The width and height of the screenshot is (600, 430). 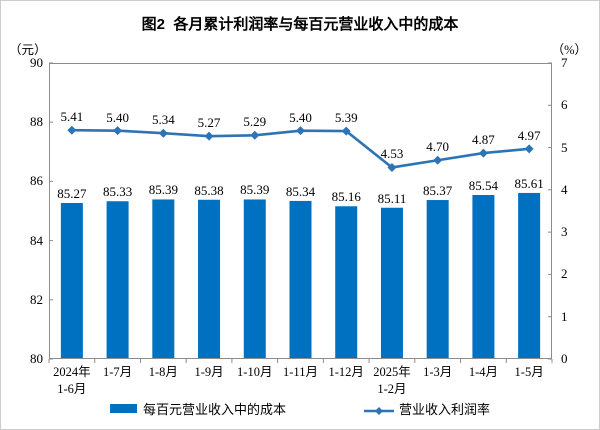 What do you see at coordinates (72, 380) in the screenshot?
I see `x-axis-category-label: 2024年 1-6月` at bounding box center [72, 380].